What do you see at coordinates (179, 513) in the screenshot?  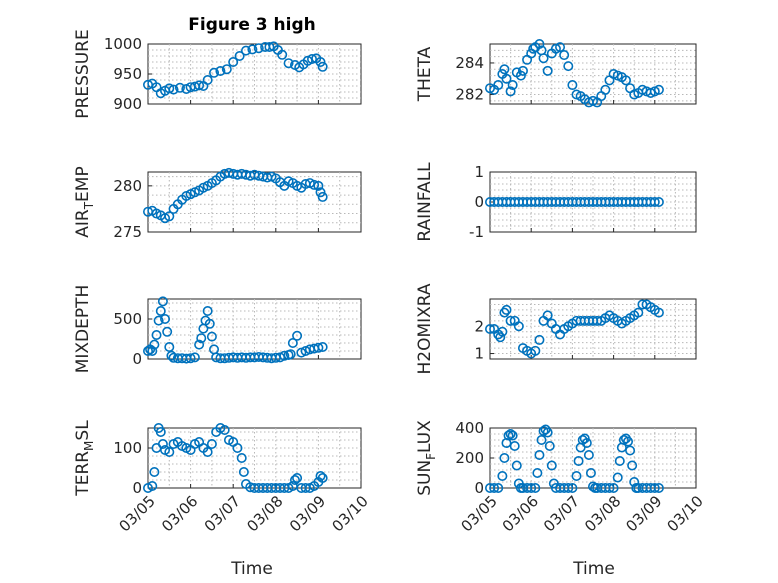 I see `terr_msl-xtick-label: 03/06` at bounding box center [179, 513].